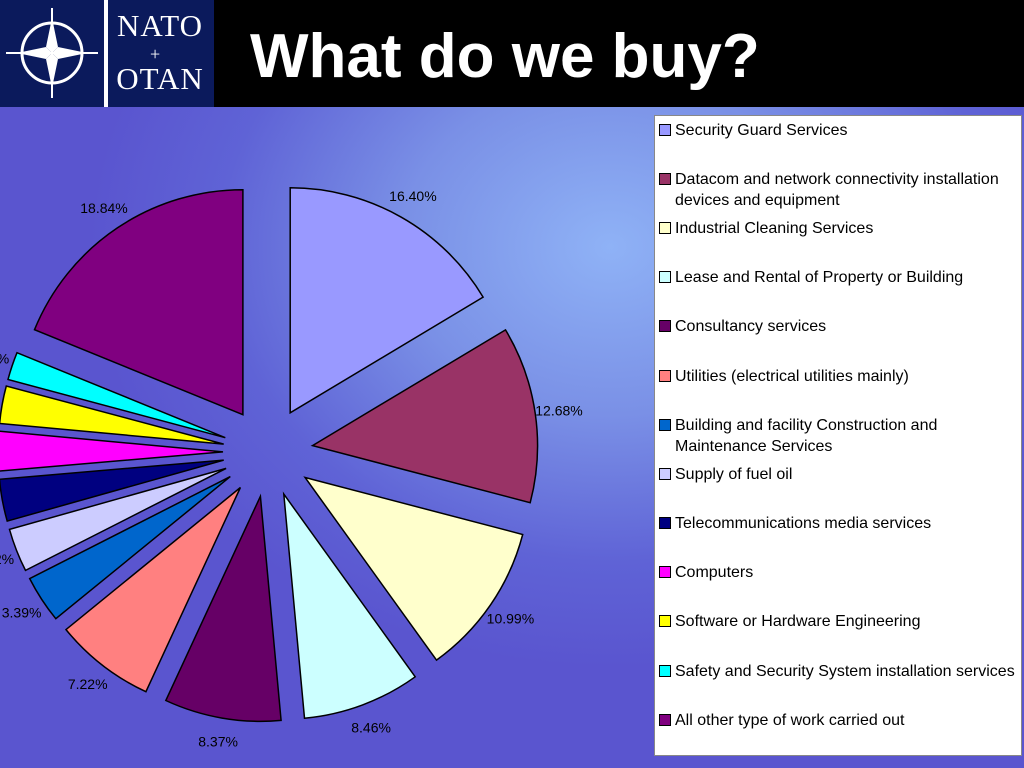  Describe the element at coordinates (52, 53) in the screenshot. I see `nato-compass-icon` at that location.